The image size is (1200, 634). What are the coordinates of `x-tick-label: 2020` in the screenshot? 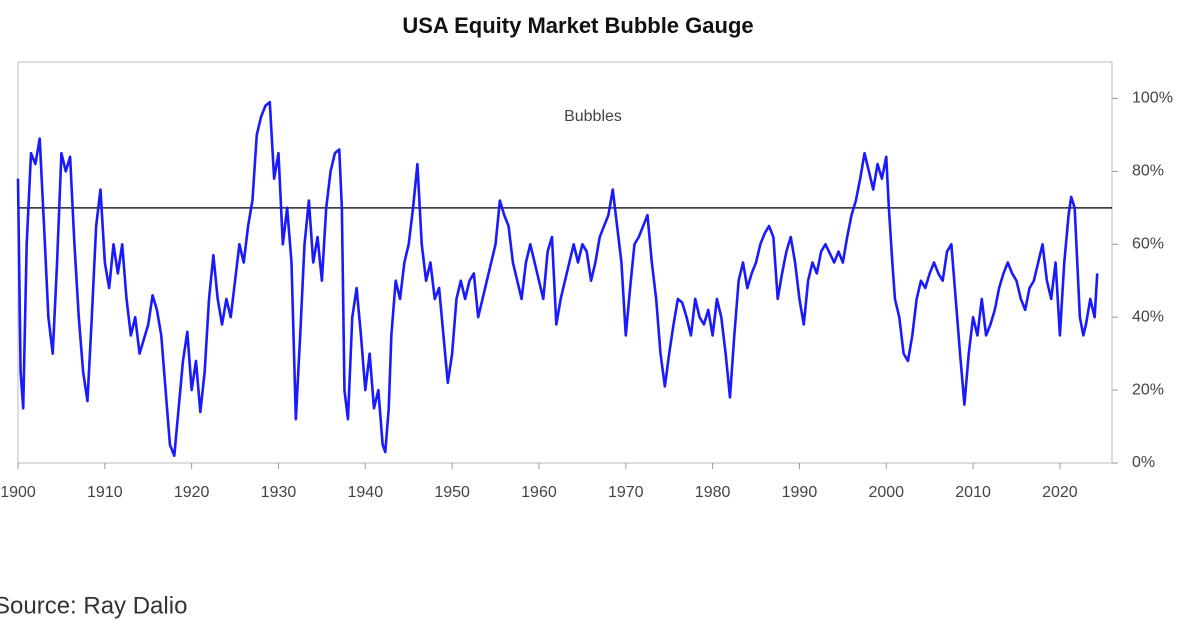 It's located at (1060, 492).